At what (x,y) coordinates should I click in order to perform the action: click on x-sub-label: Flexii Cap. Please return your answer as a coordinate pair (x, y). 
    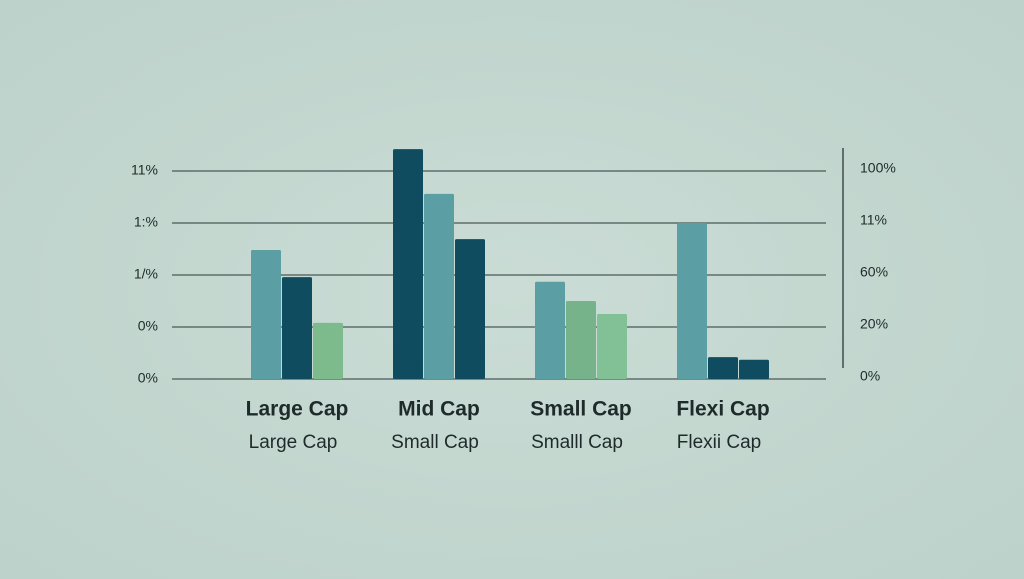
    Looking at the image, I should click on (719, 442).